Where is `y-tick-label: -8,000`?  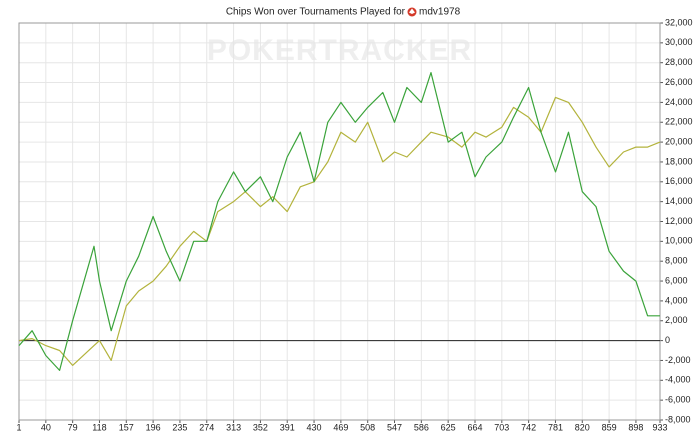
y-tick-label: -8,000 is located at coordinates (678, 419).